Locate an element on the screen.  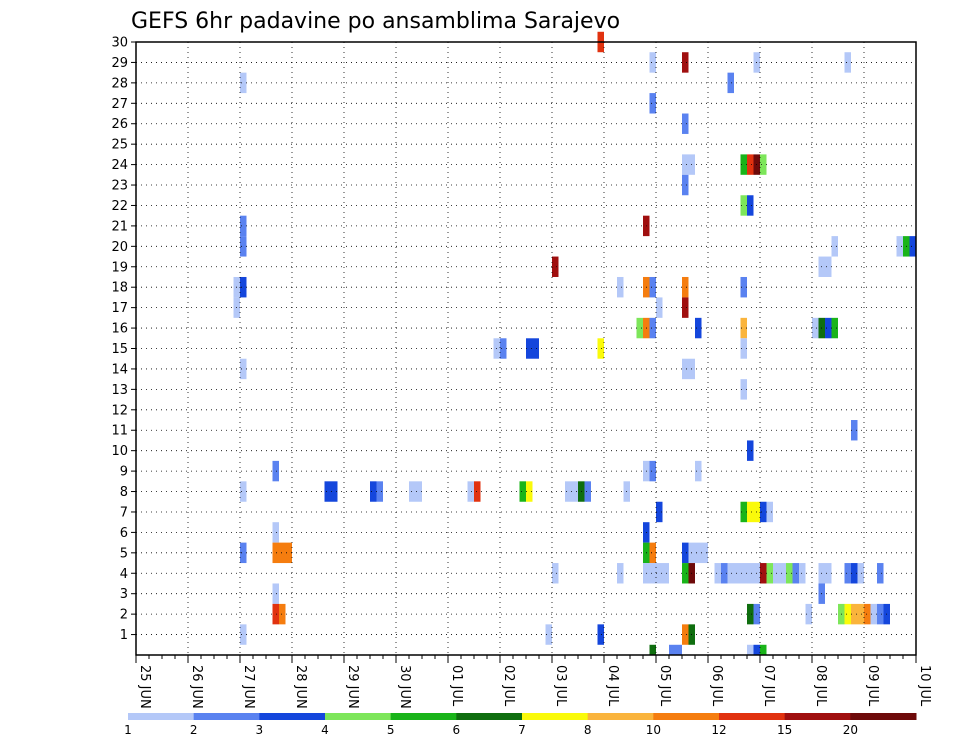
colorbar-label: 15 is located at coordinates (784, 730).